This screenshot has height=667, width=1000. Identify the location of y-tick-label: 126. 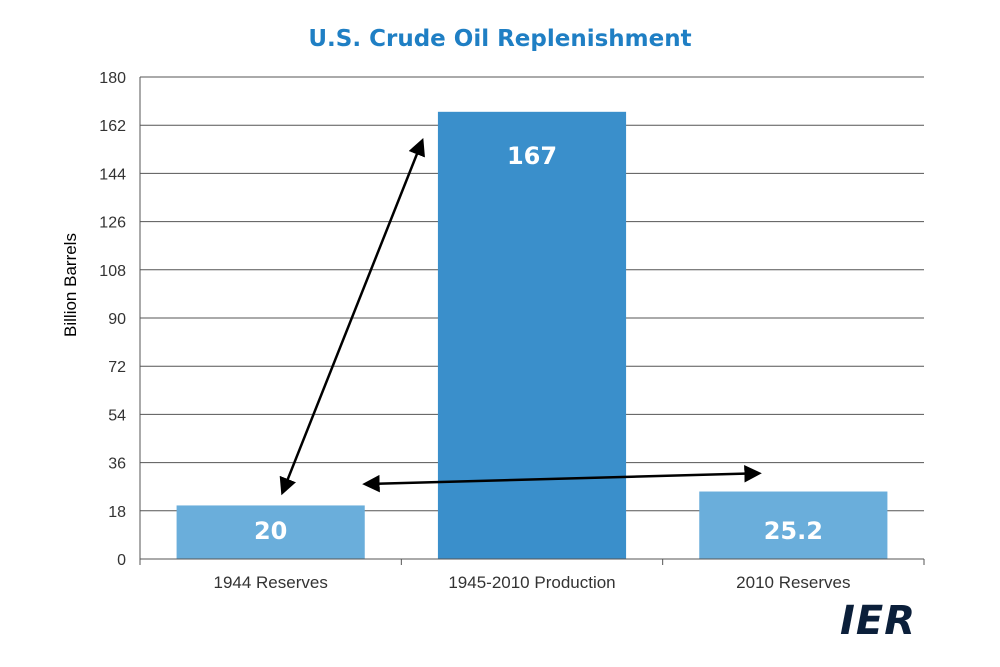
(112, 223).